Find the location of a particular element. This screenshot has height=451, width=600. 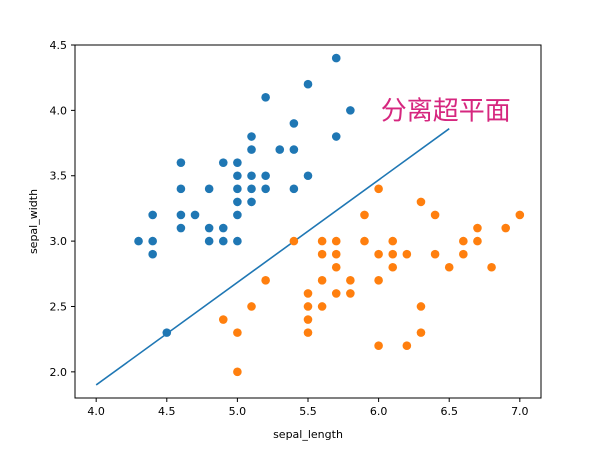

x-tick-label: 4.5 is located at coordinates (167, 411).